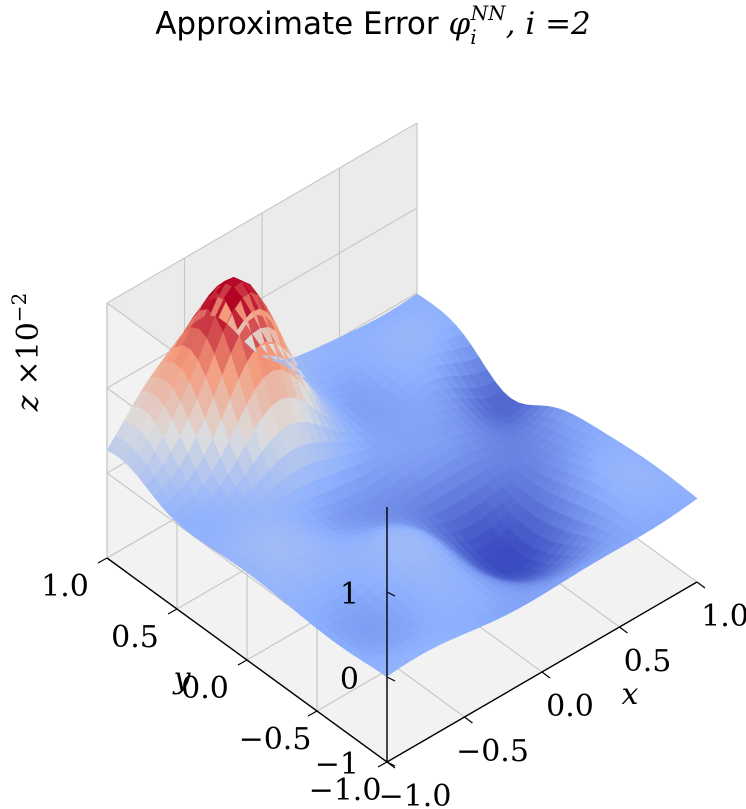  I want to click on chart-title: Approximate Error φiNN, i =2, so click(373, 25).